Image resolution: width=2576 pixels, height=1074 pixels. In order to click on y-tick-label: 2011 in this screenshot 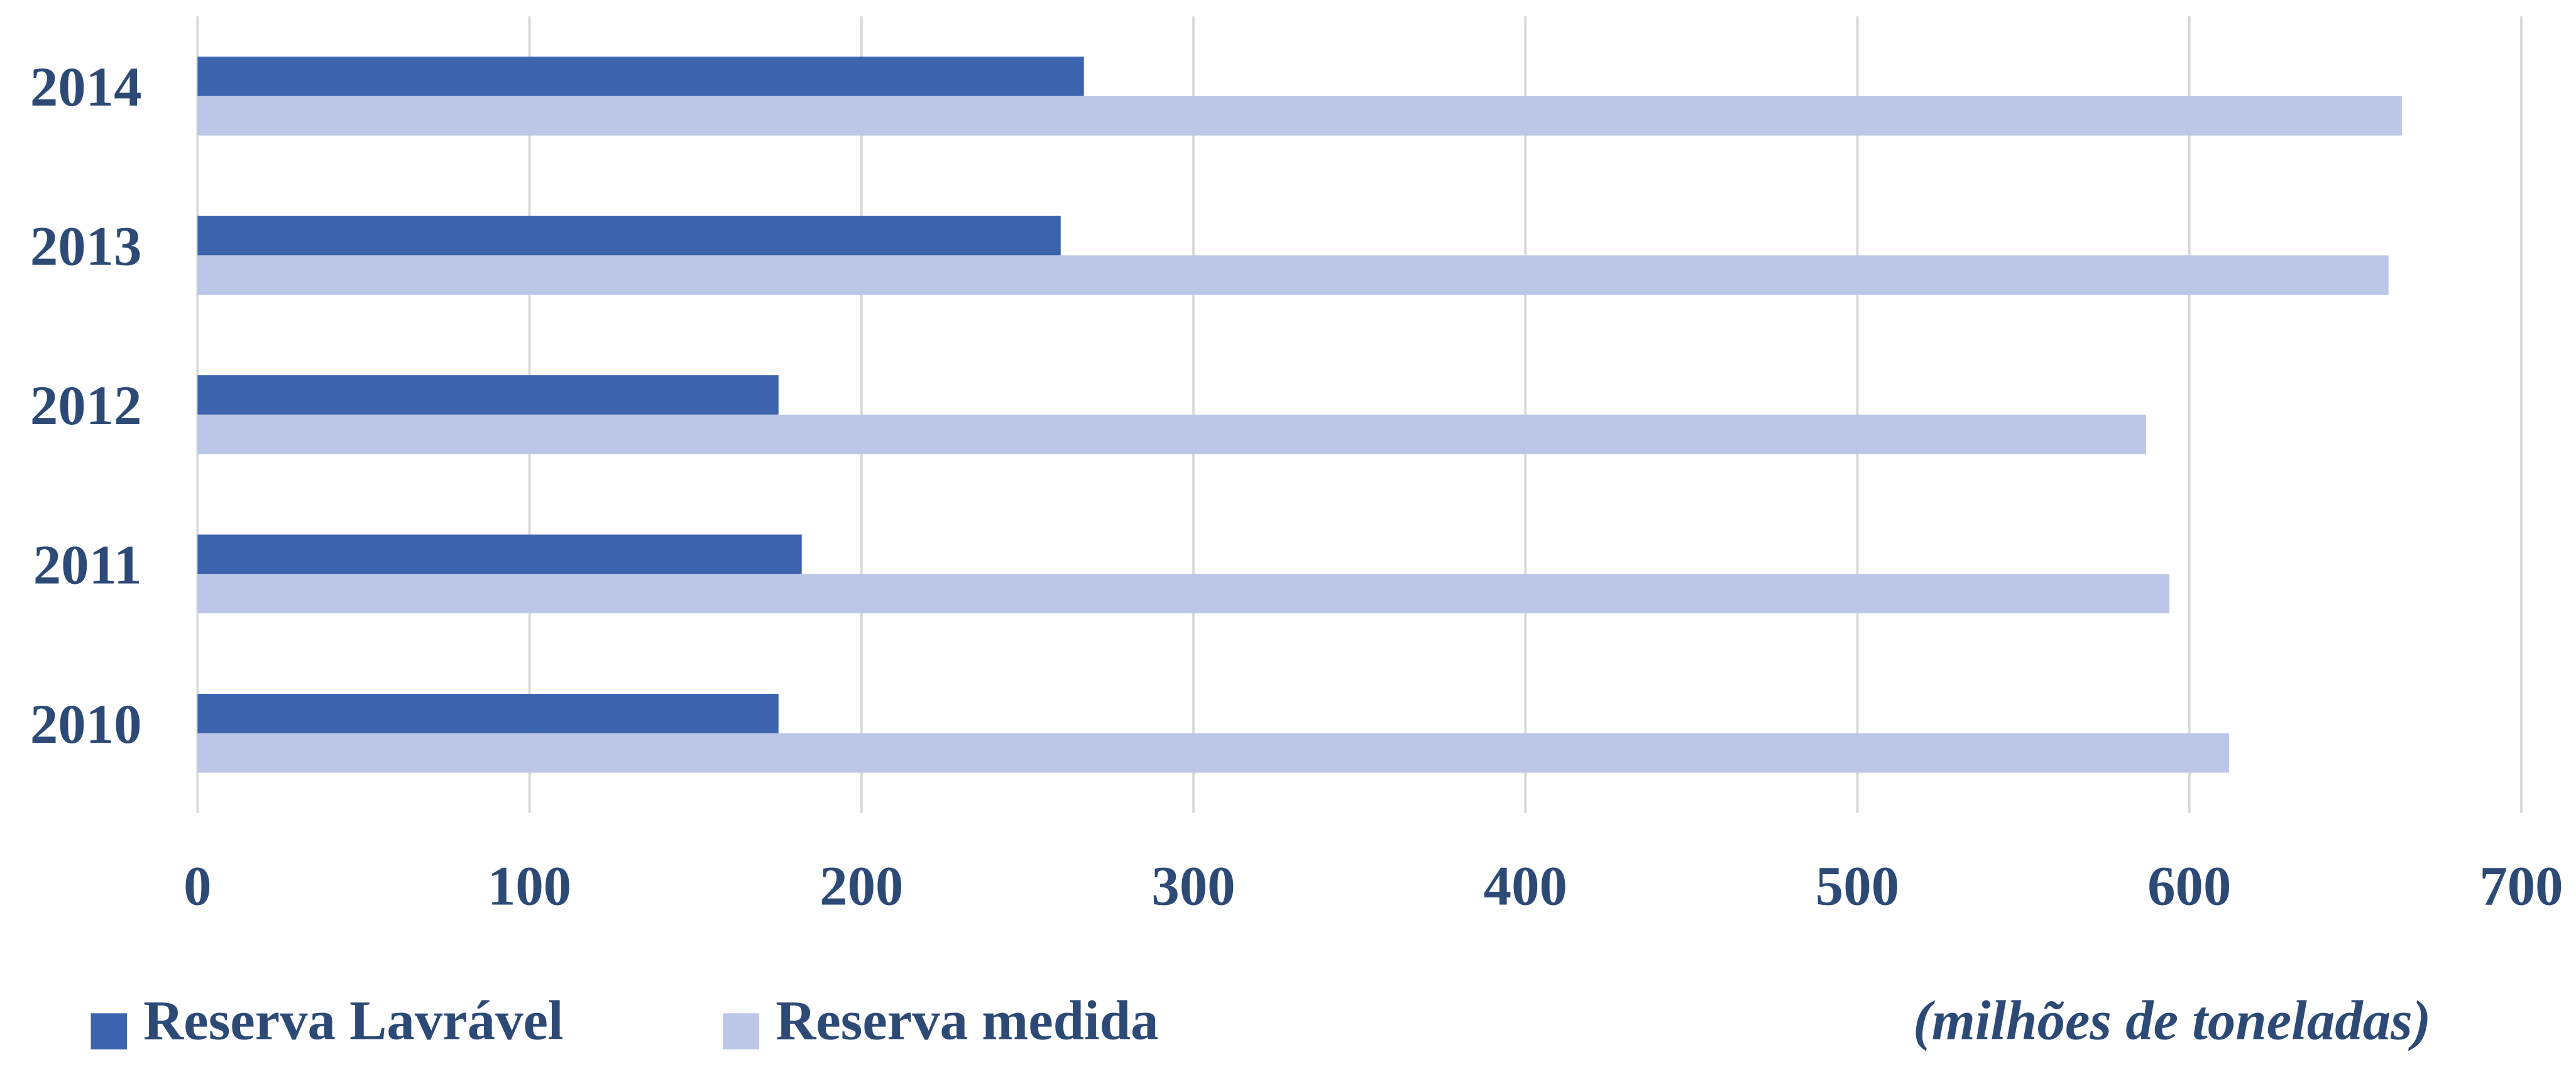, I will do `click(88, 565)`.